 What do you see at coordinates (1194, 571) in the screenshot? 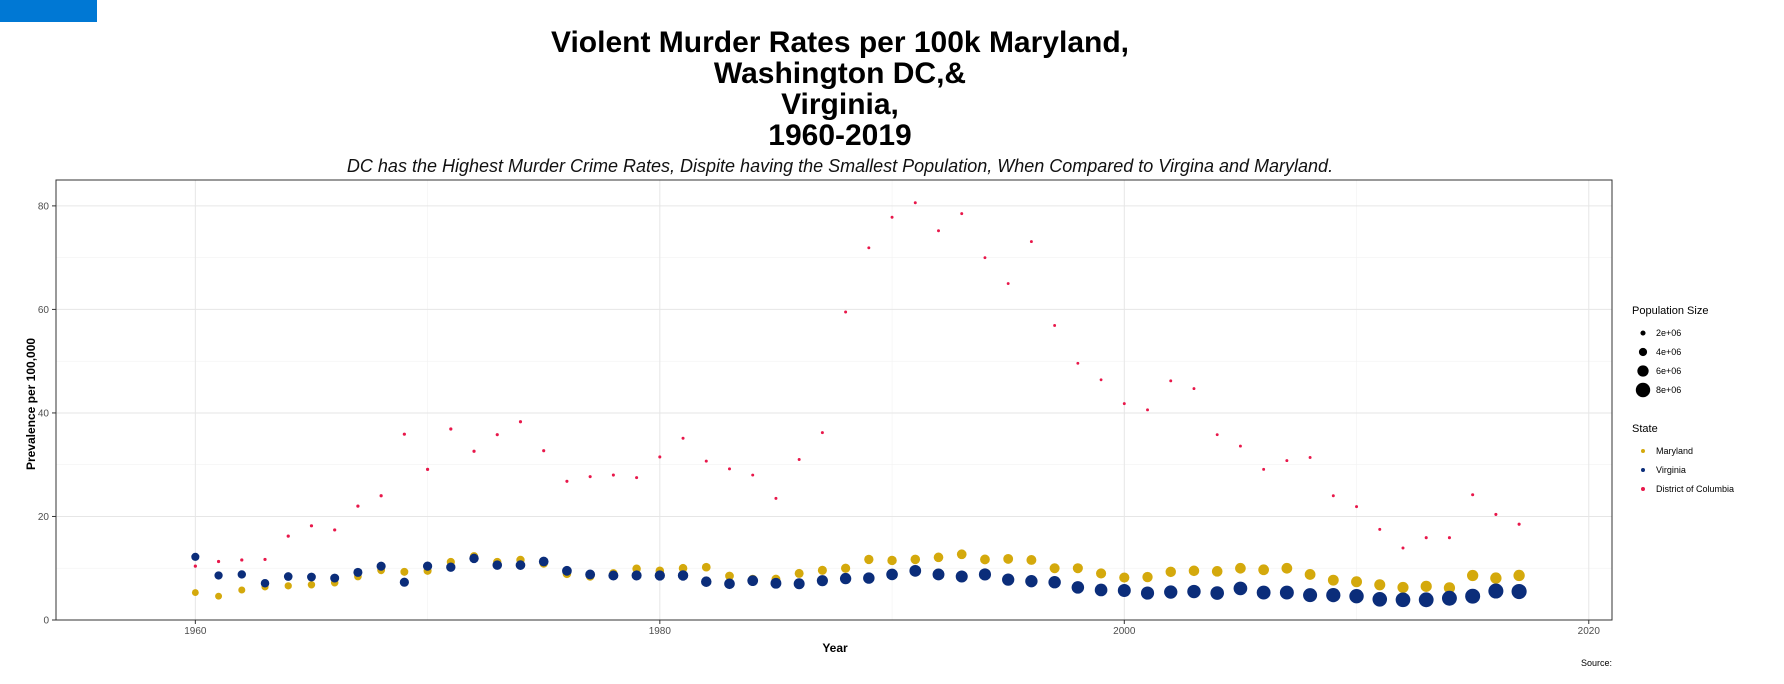
I see `point-maryland-2003` at bounding box center [1194, 571].